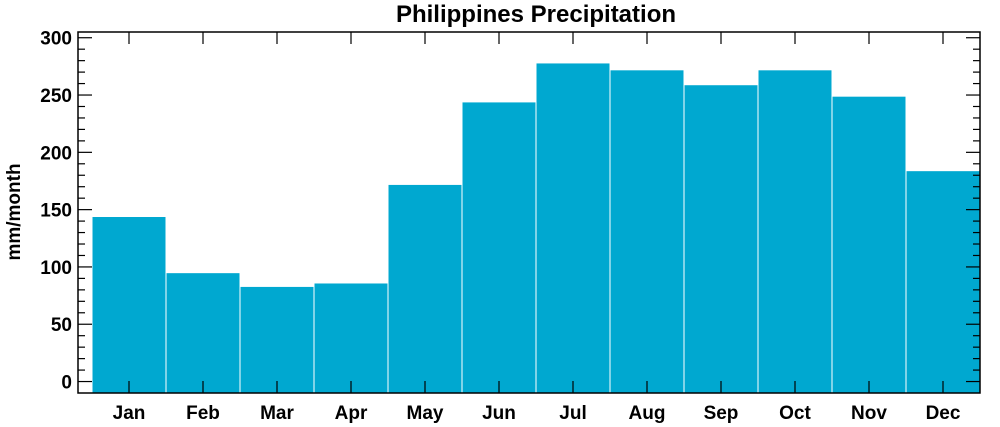 Image resolution: width=1000 pixels, height=427 pixels. I want to click on bar-dec, so click(943, 282).